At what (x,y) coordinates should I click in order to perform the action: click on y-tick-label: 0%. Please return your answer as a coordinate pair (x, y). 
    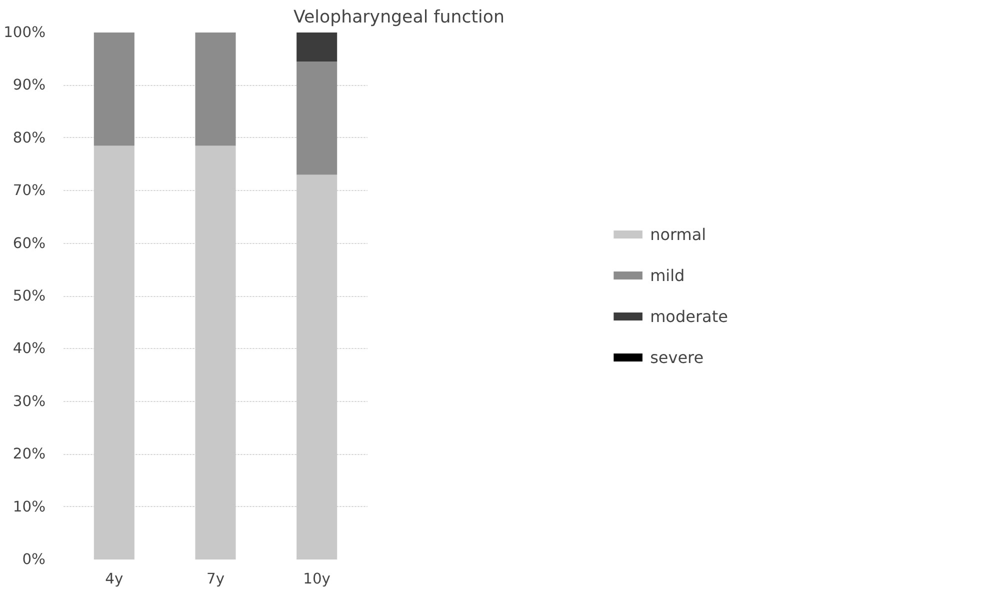
    Looking at the image, I should click on (34, 559).